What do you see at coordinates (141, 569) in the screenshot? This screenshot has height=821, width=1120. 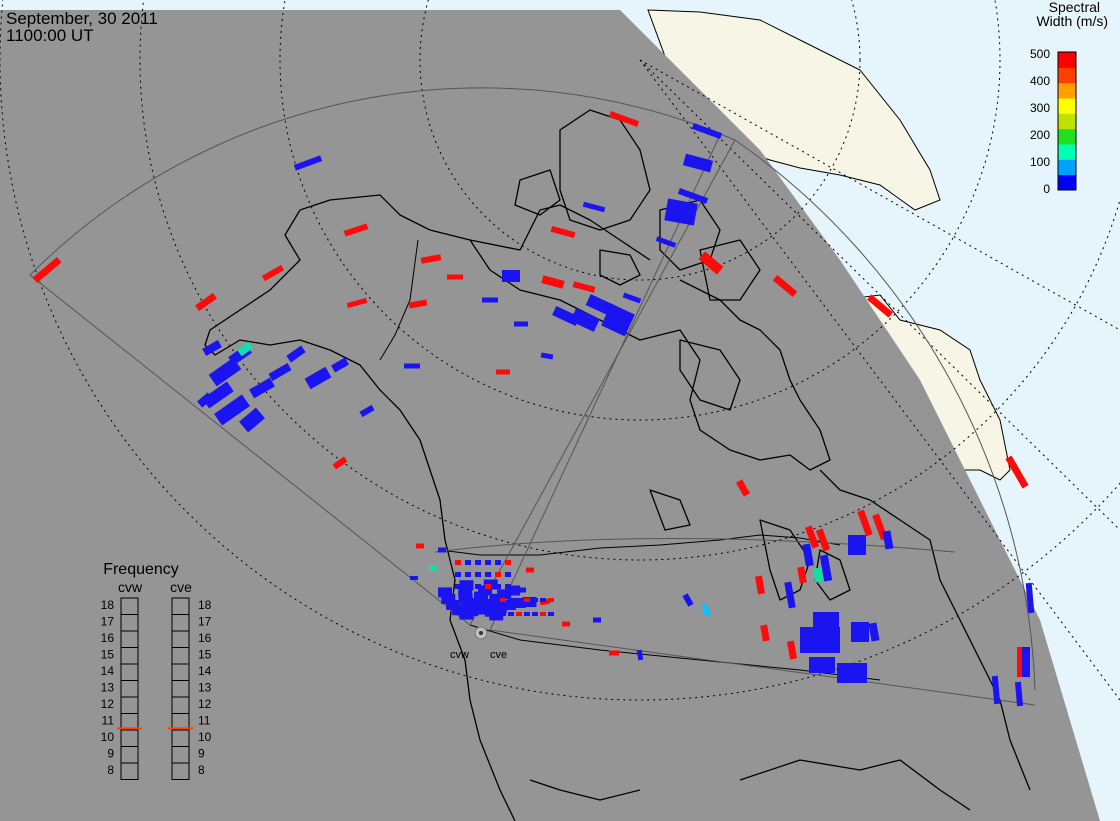 I see `frequency-title: Frequency` at bounding box center [141, 569].